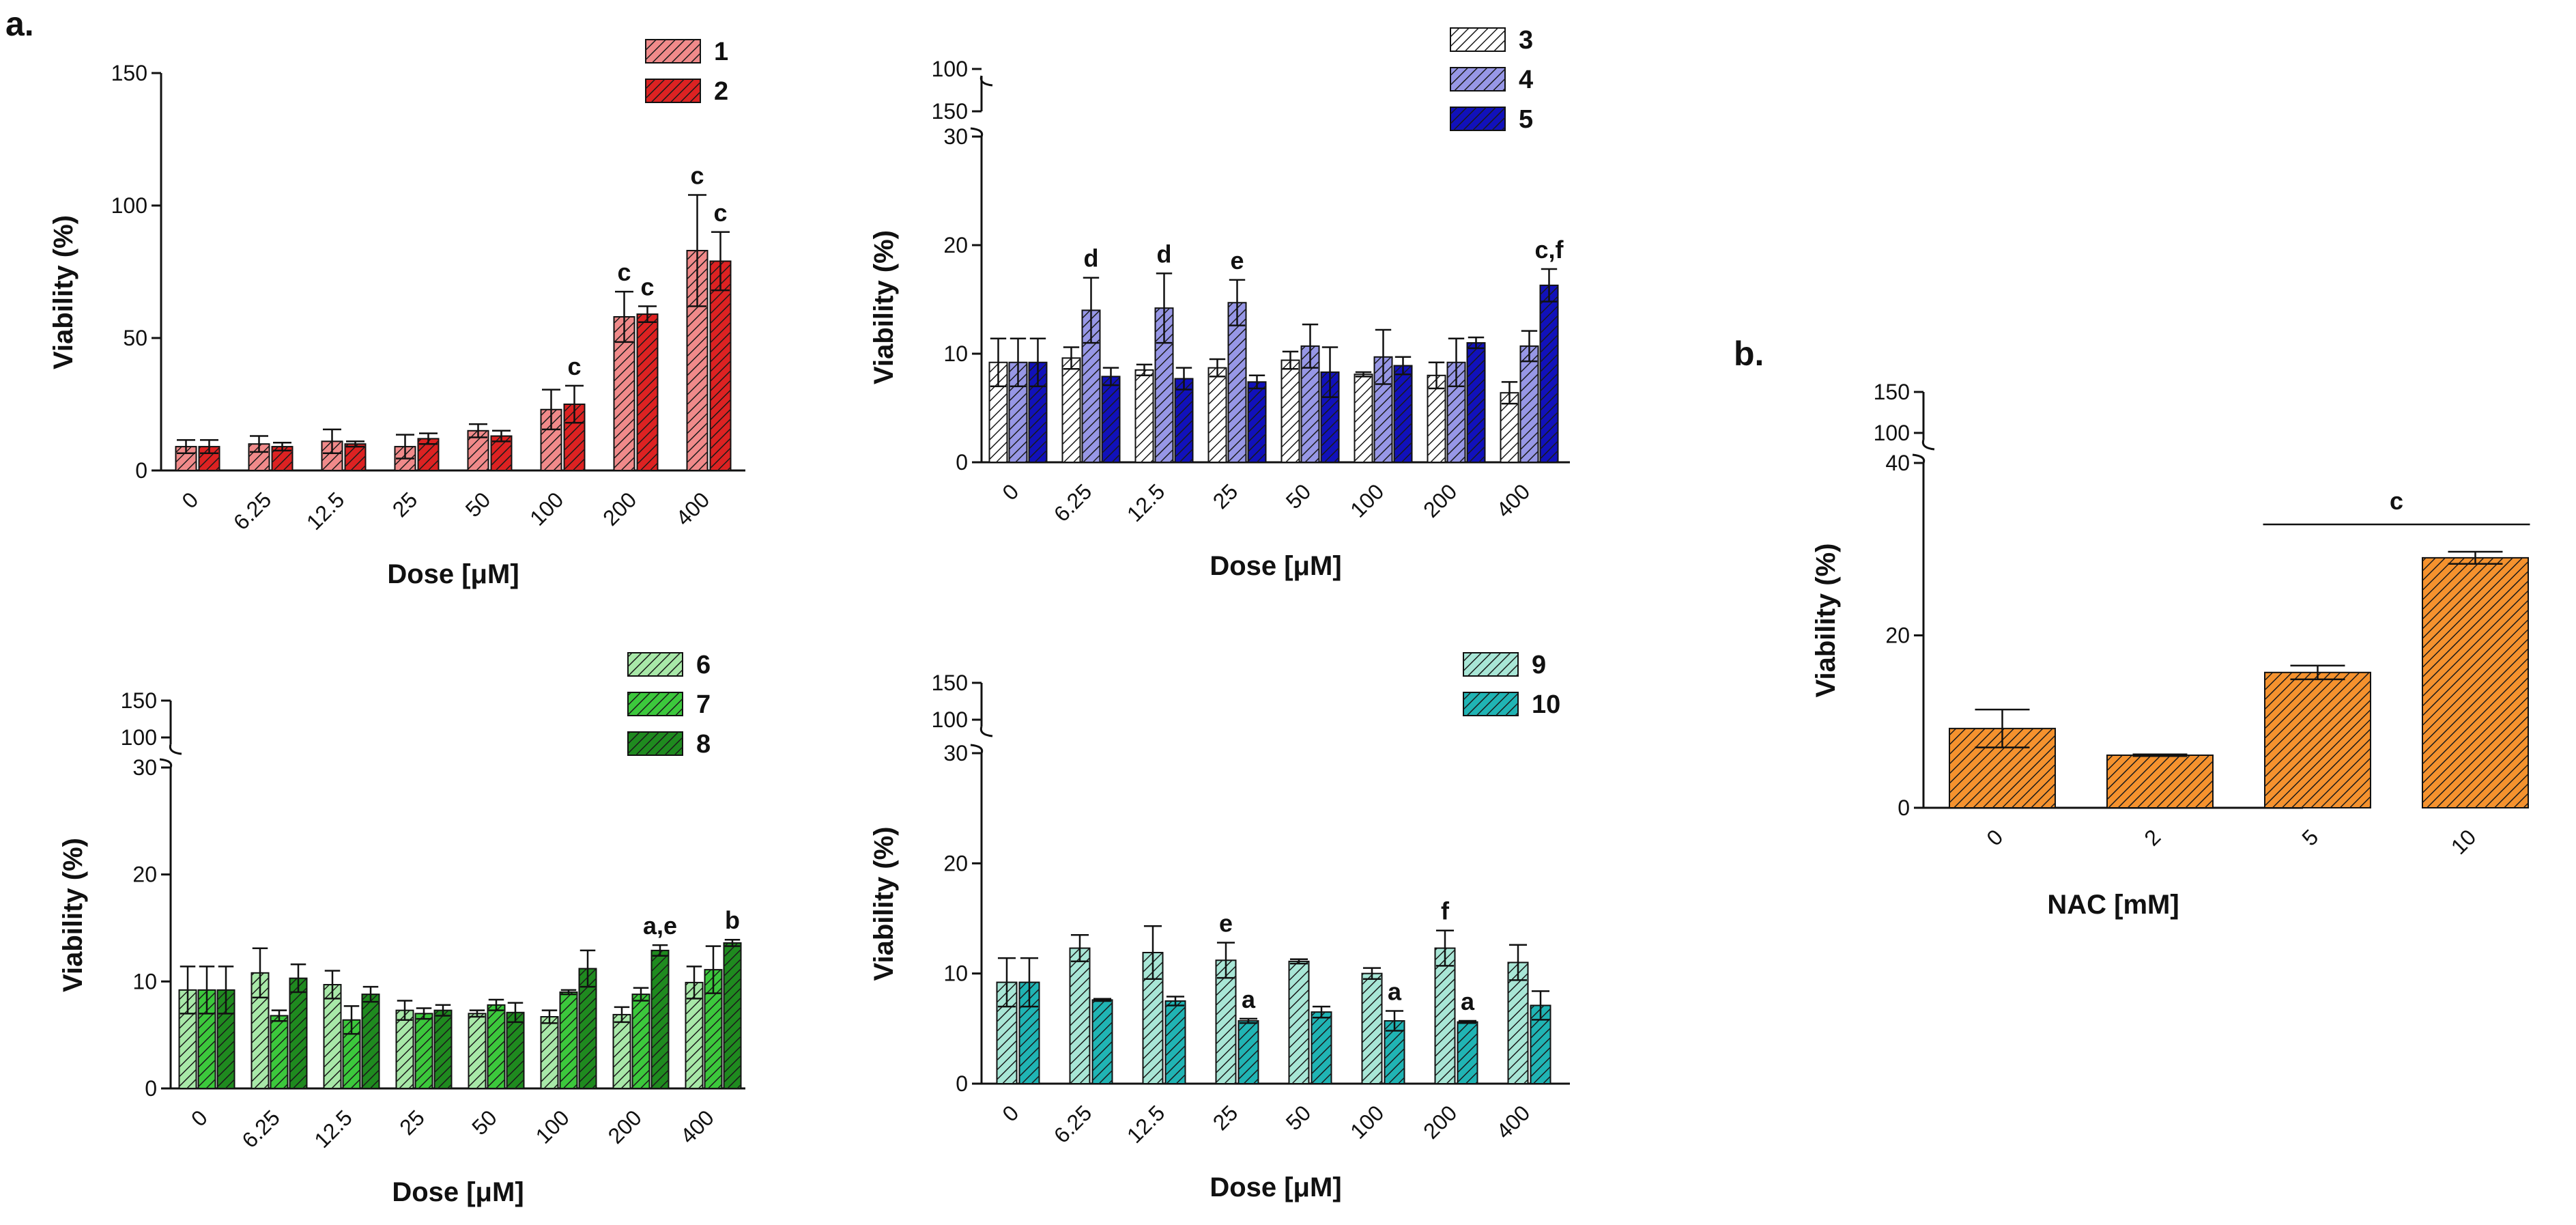  Describe the element at coordinates (252, 512) in the screenshot. I see `x-tick-label: 6.25` at that location.